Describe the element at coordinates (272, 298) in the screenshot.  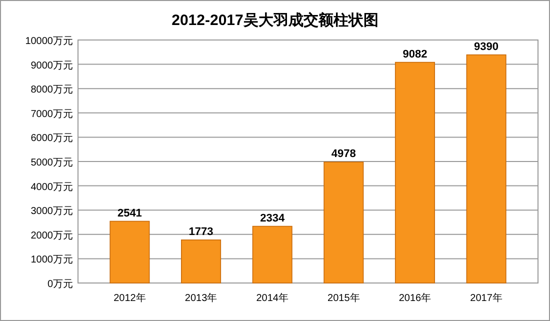
I see `x-tick-label: 2014年` at that location.